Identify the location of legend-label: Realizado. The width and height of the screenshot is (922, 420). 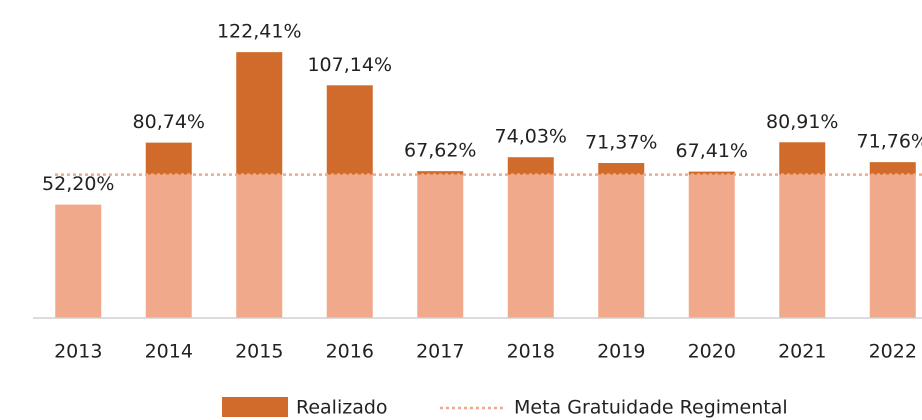
(342, 408).